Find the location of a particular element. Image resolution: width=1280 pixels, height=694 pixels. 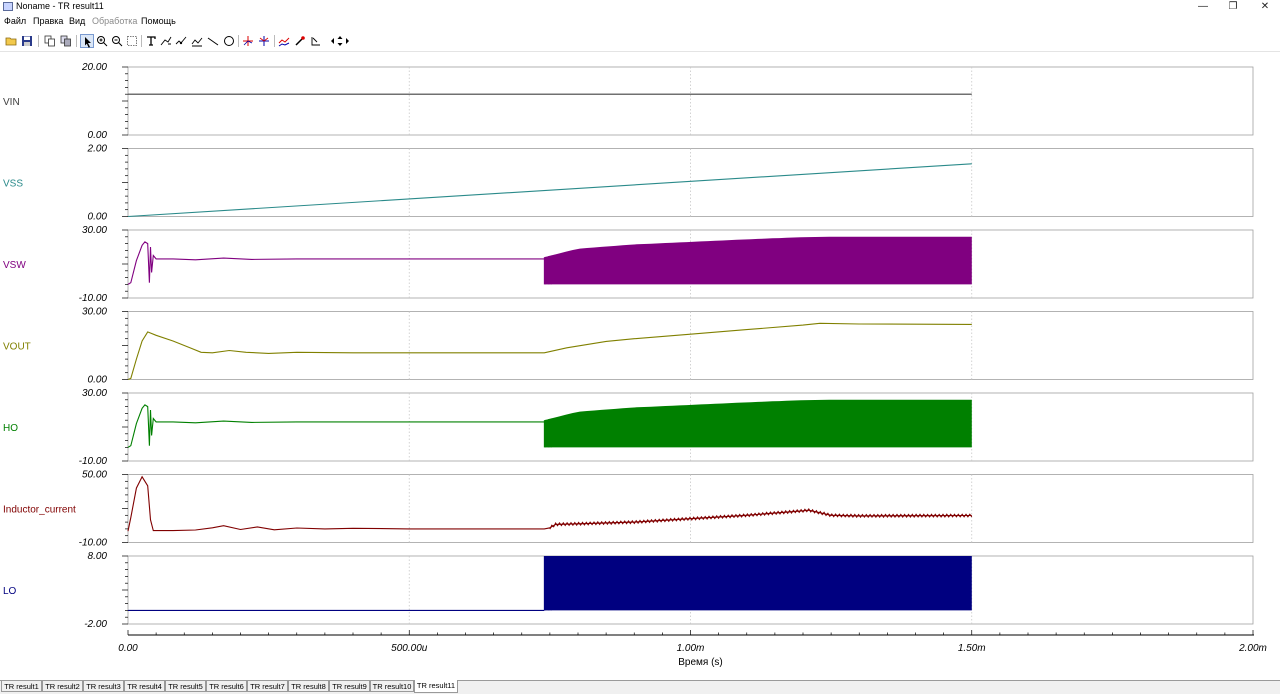

y-tick-label-vss-min: 0.00 is located at coordinates (98, 217).